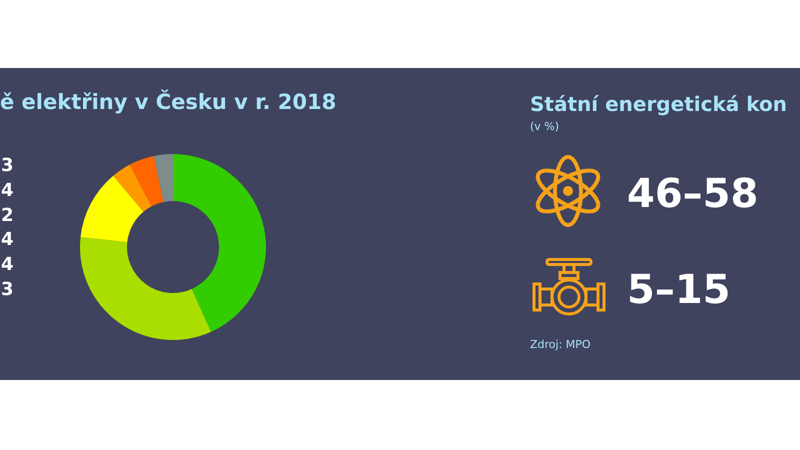  I want to click on text: 5–15, so click(678, 290).